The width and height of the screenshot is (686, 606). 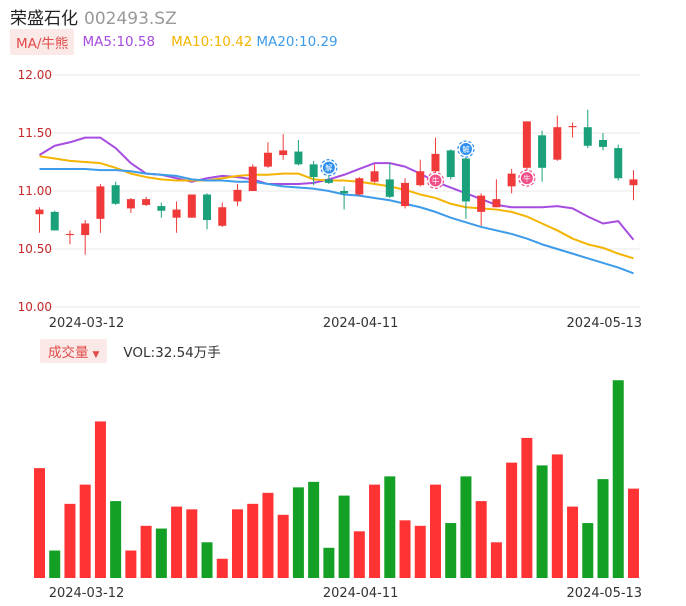 What do you see at coordinates (35, 75) in the screenshot?
I see `y-tick-label: 12.00` at bounding box center [35, 75].